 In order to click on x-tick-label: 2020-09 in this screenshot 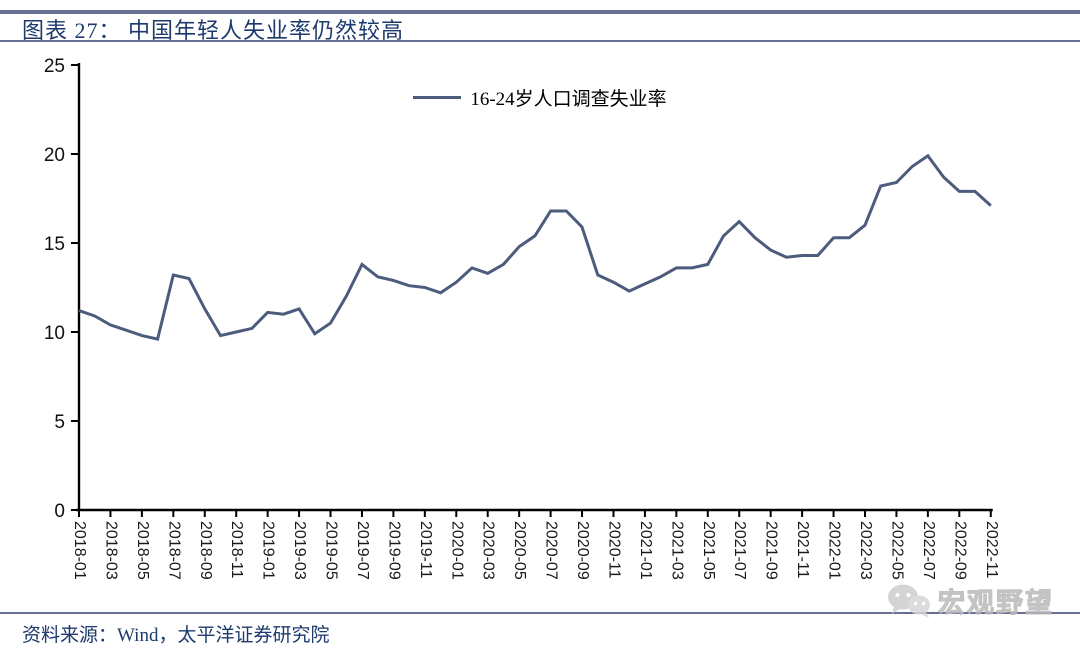, I will do `click(583, 550)`.